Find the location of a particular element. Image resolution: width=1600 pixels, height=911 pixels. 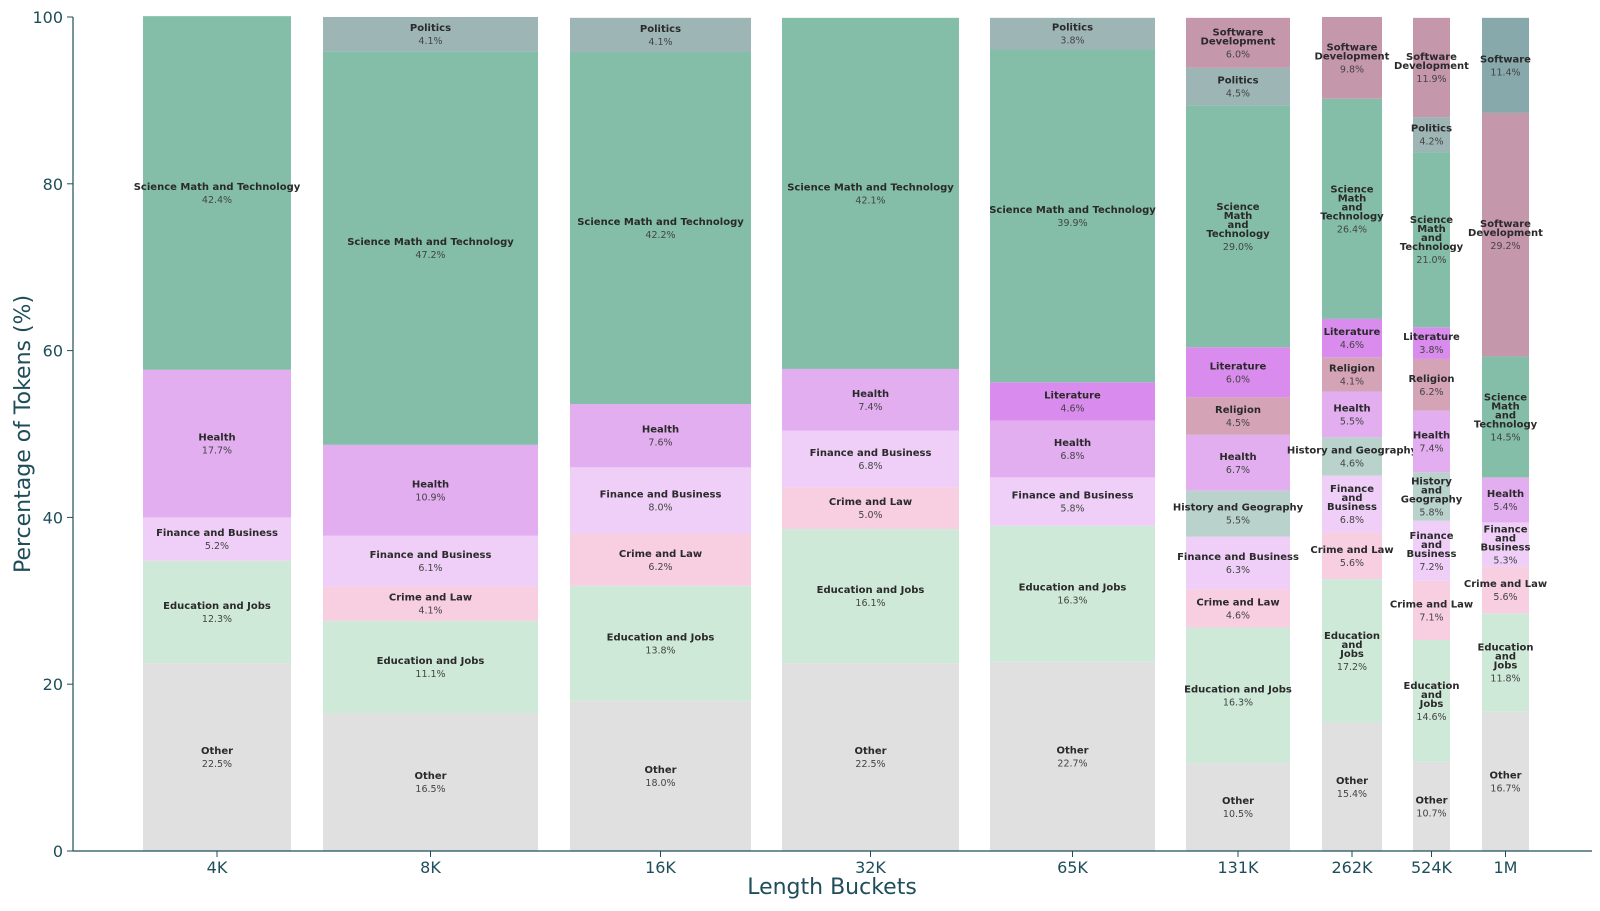

segment-value-label: 5.3% is located at coordinates (1505, 561).